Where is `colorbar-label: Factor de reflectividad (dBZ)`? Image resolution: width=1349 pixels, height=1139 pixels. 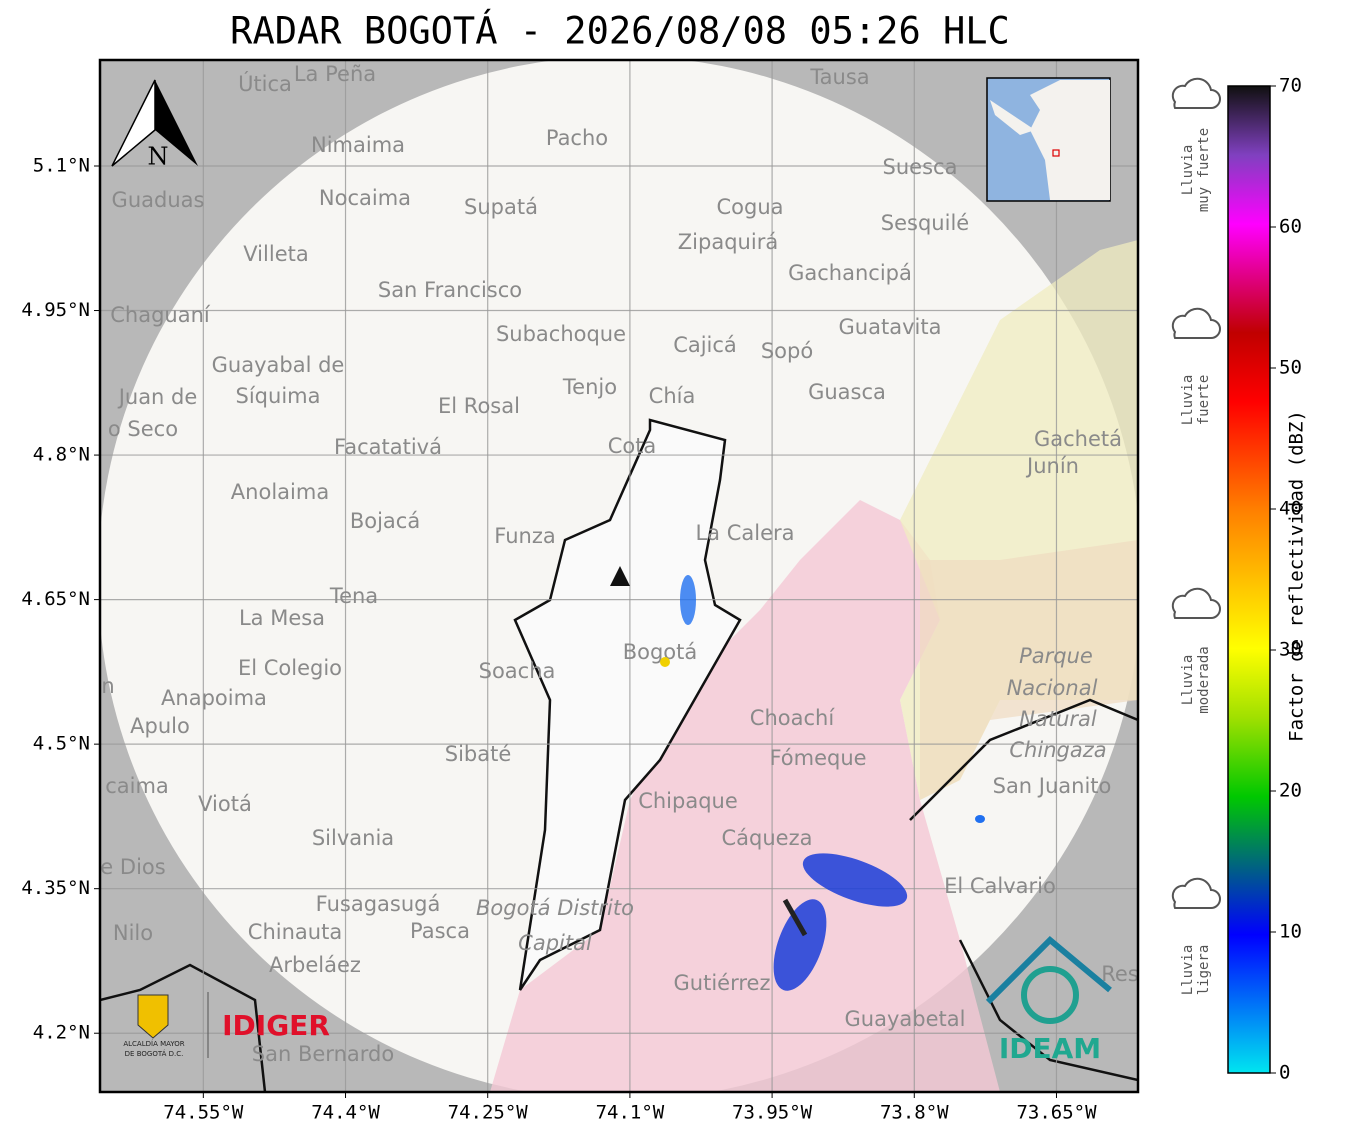 colorbar-label: Factor de reflectividad (dBZ) is located at coordinates (1297, 576).